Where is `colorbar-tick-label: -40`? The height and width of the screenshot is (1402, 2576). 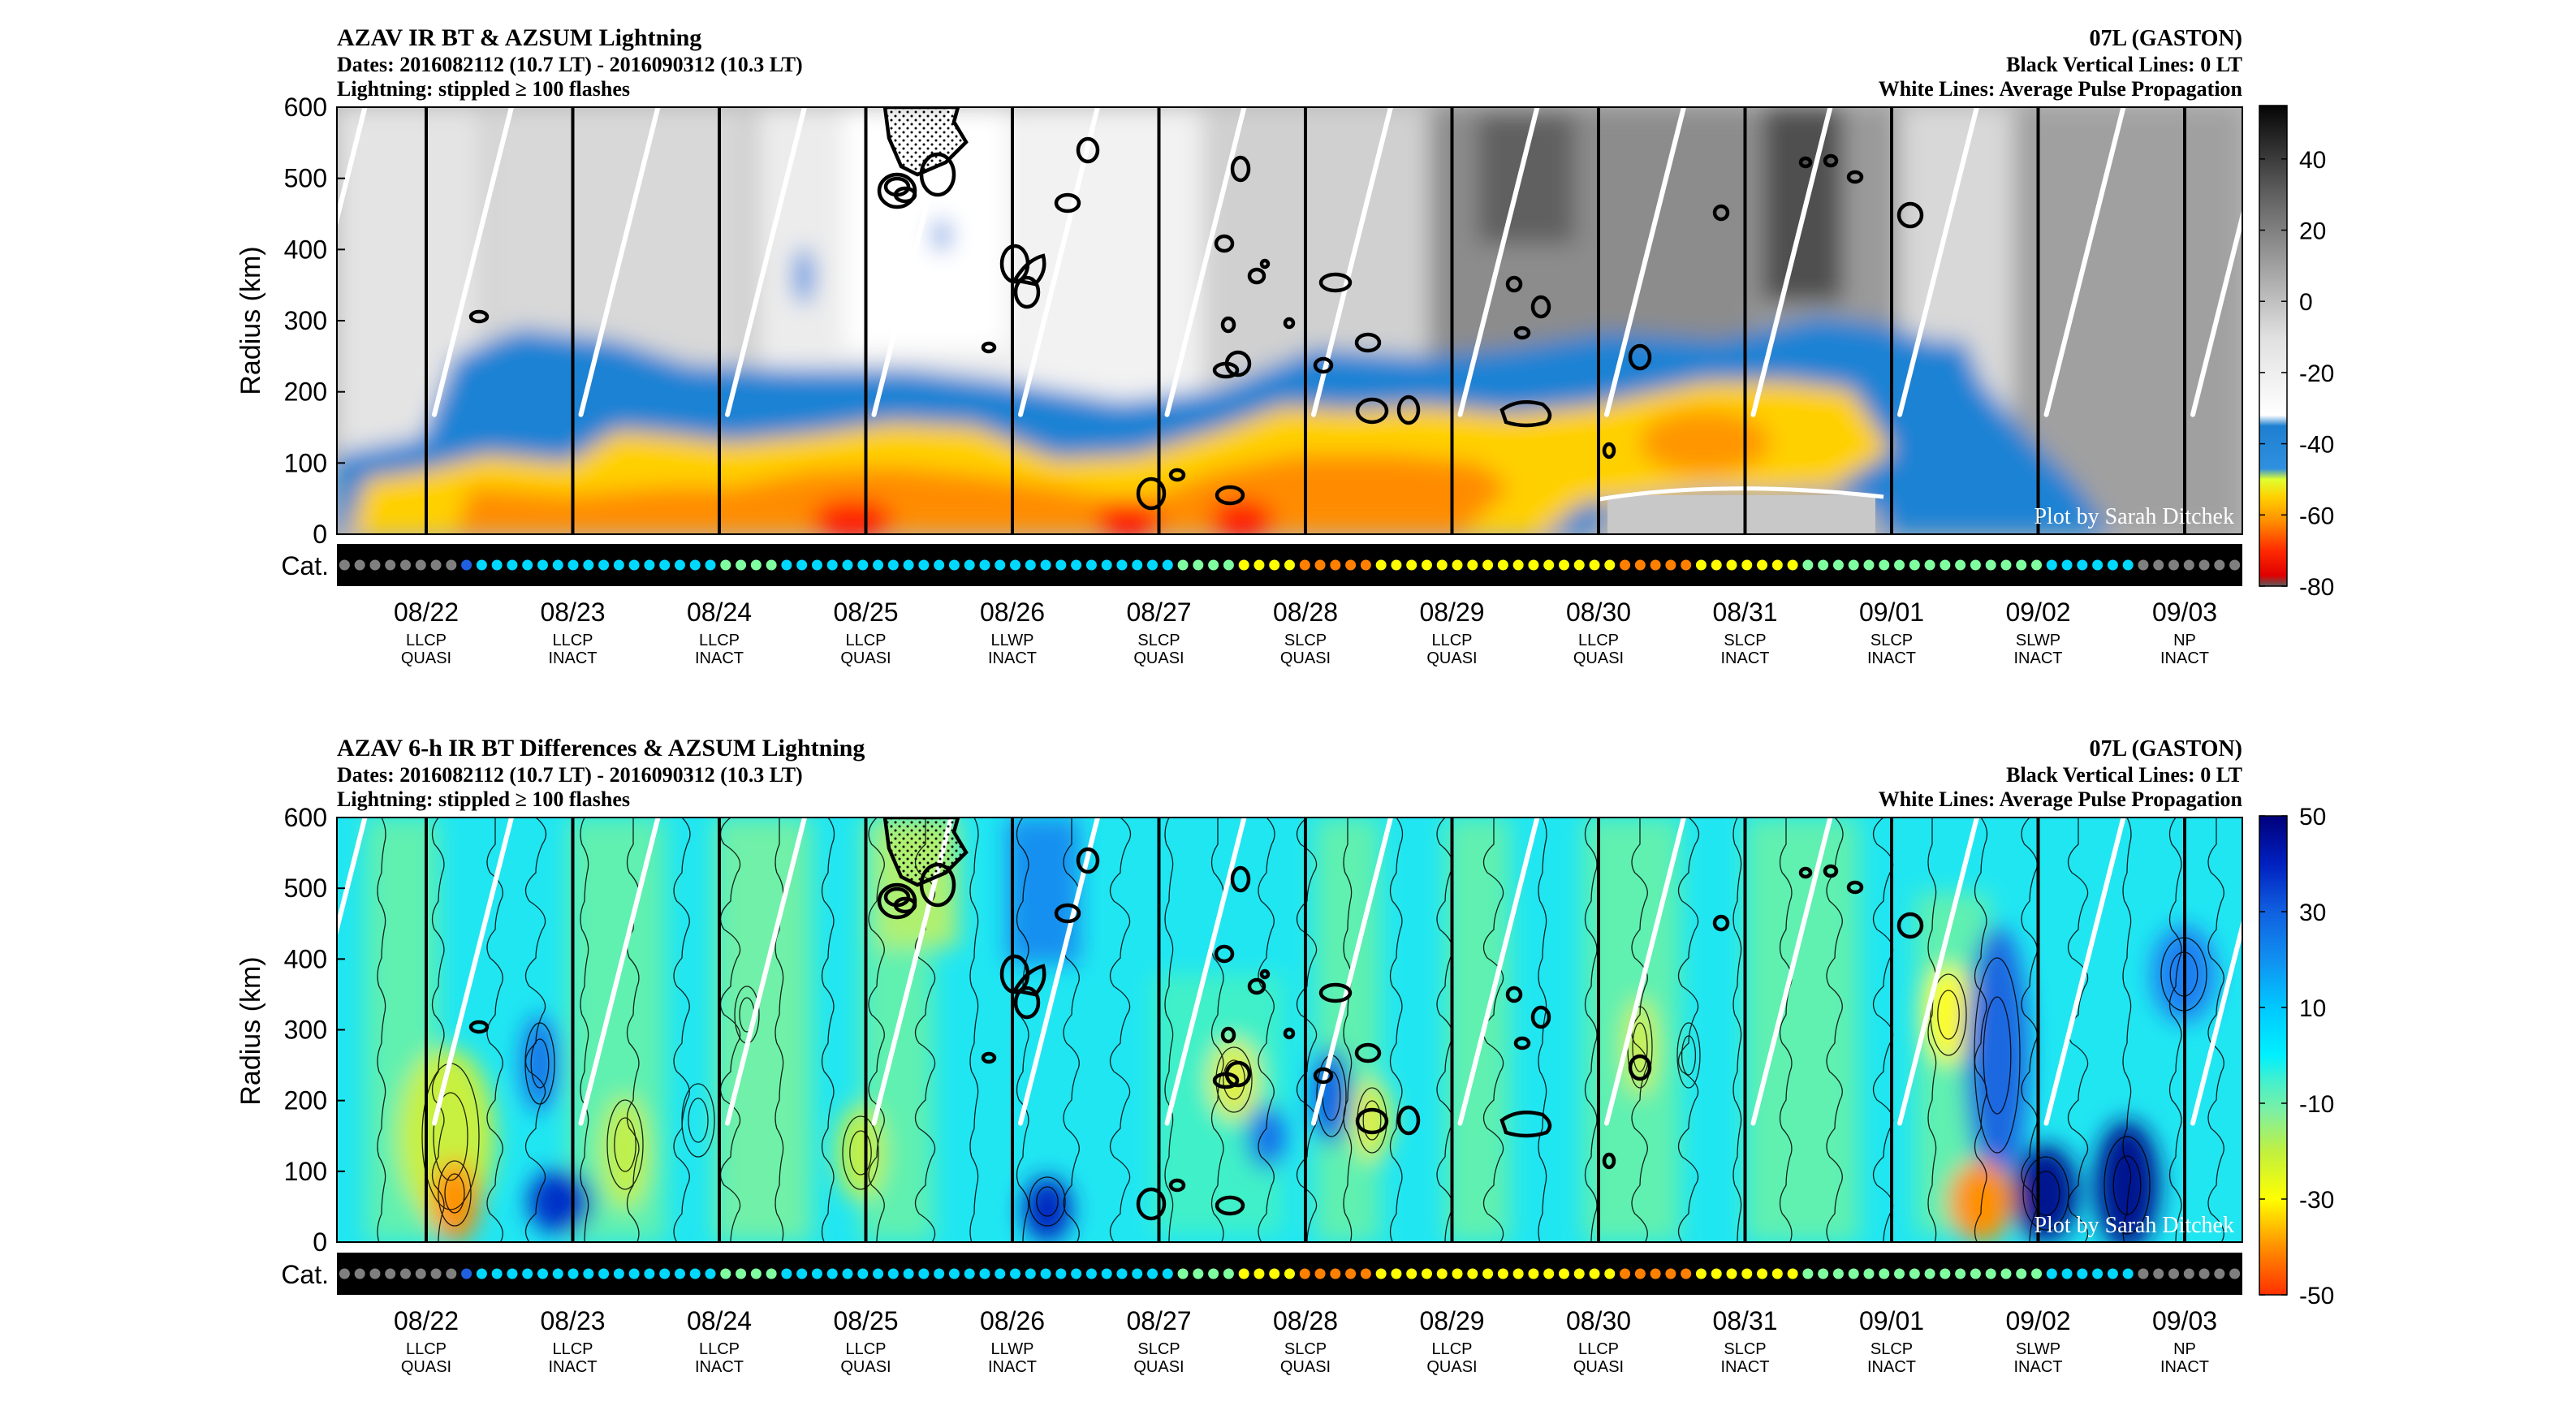
colorbar-tick-label: -40 is located at coordinates (2316, 445).